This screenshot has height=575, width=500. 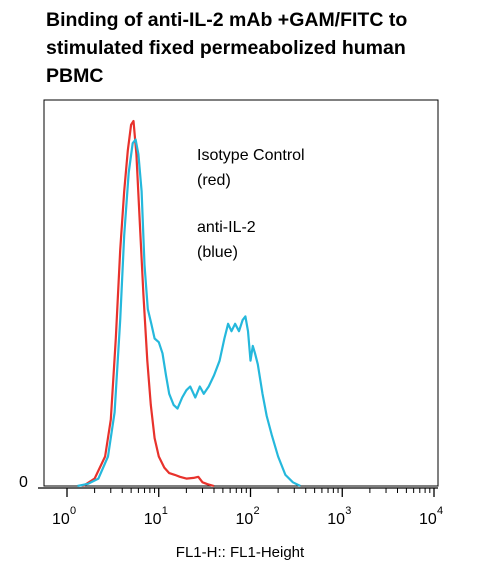 What do you see at coordinates (336, 519) in the screenshot?
I see `x-tick-label-3: 10` at bounding box center [336, 519].